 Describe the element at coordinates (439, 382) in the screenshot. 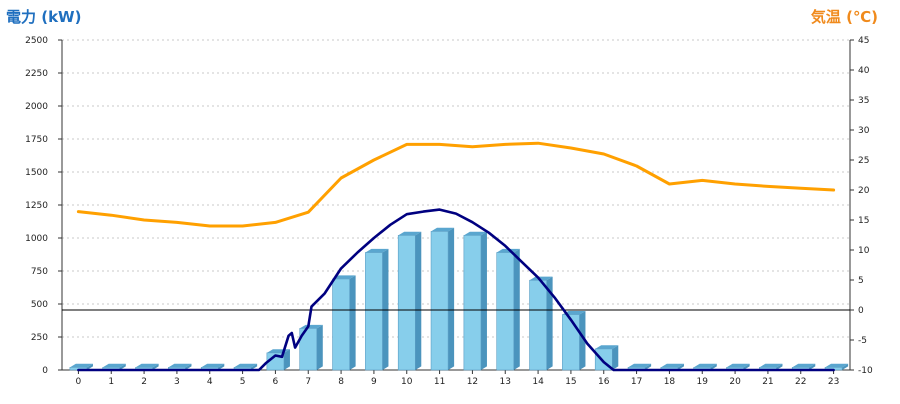

I see `x-tick-label: 11` at that location.